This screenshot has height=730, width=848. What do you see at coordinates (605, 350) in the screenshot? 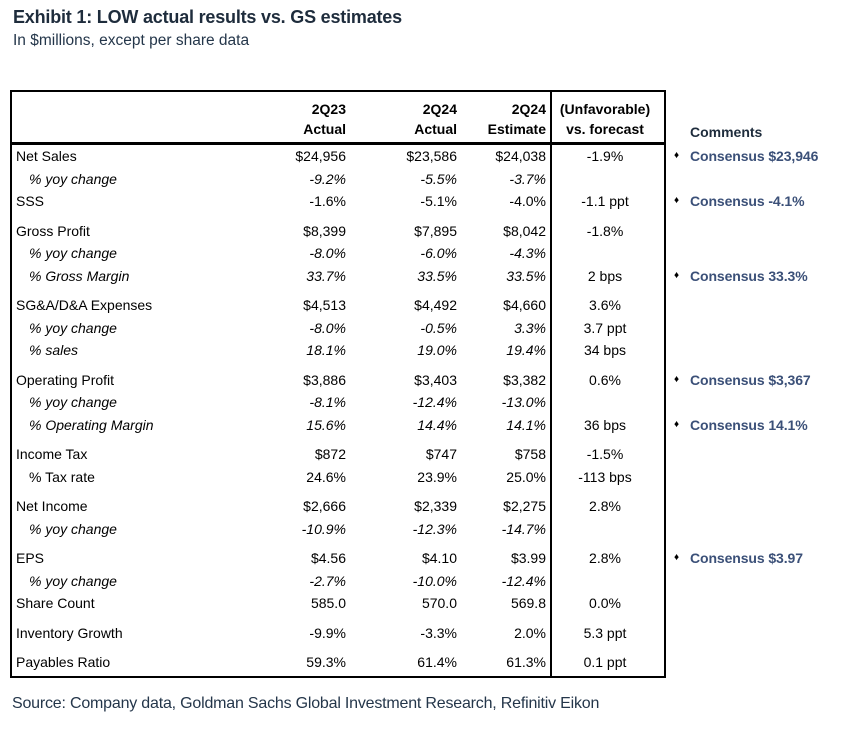
I see `cell-vs-forecast: 34 bps` at bounding box center [605, 350].